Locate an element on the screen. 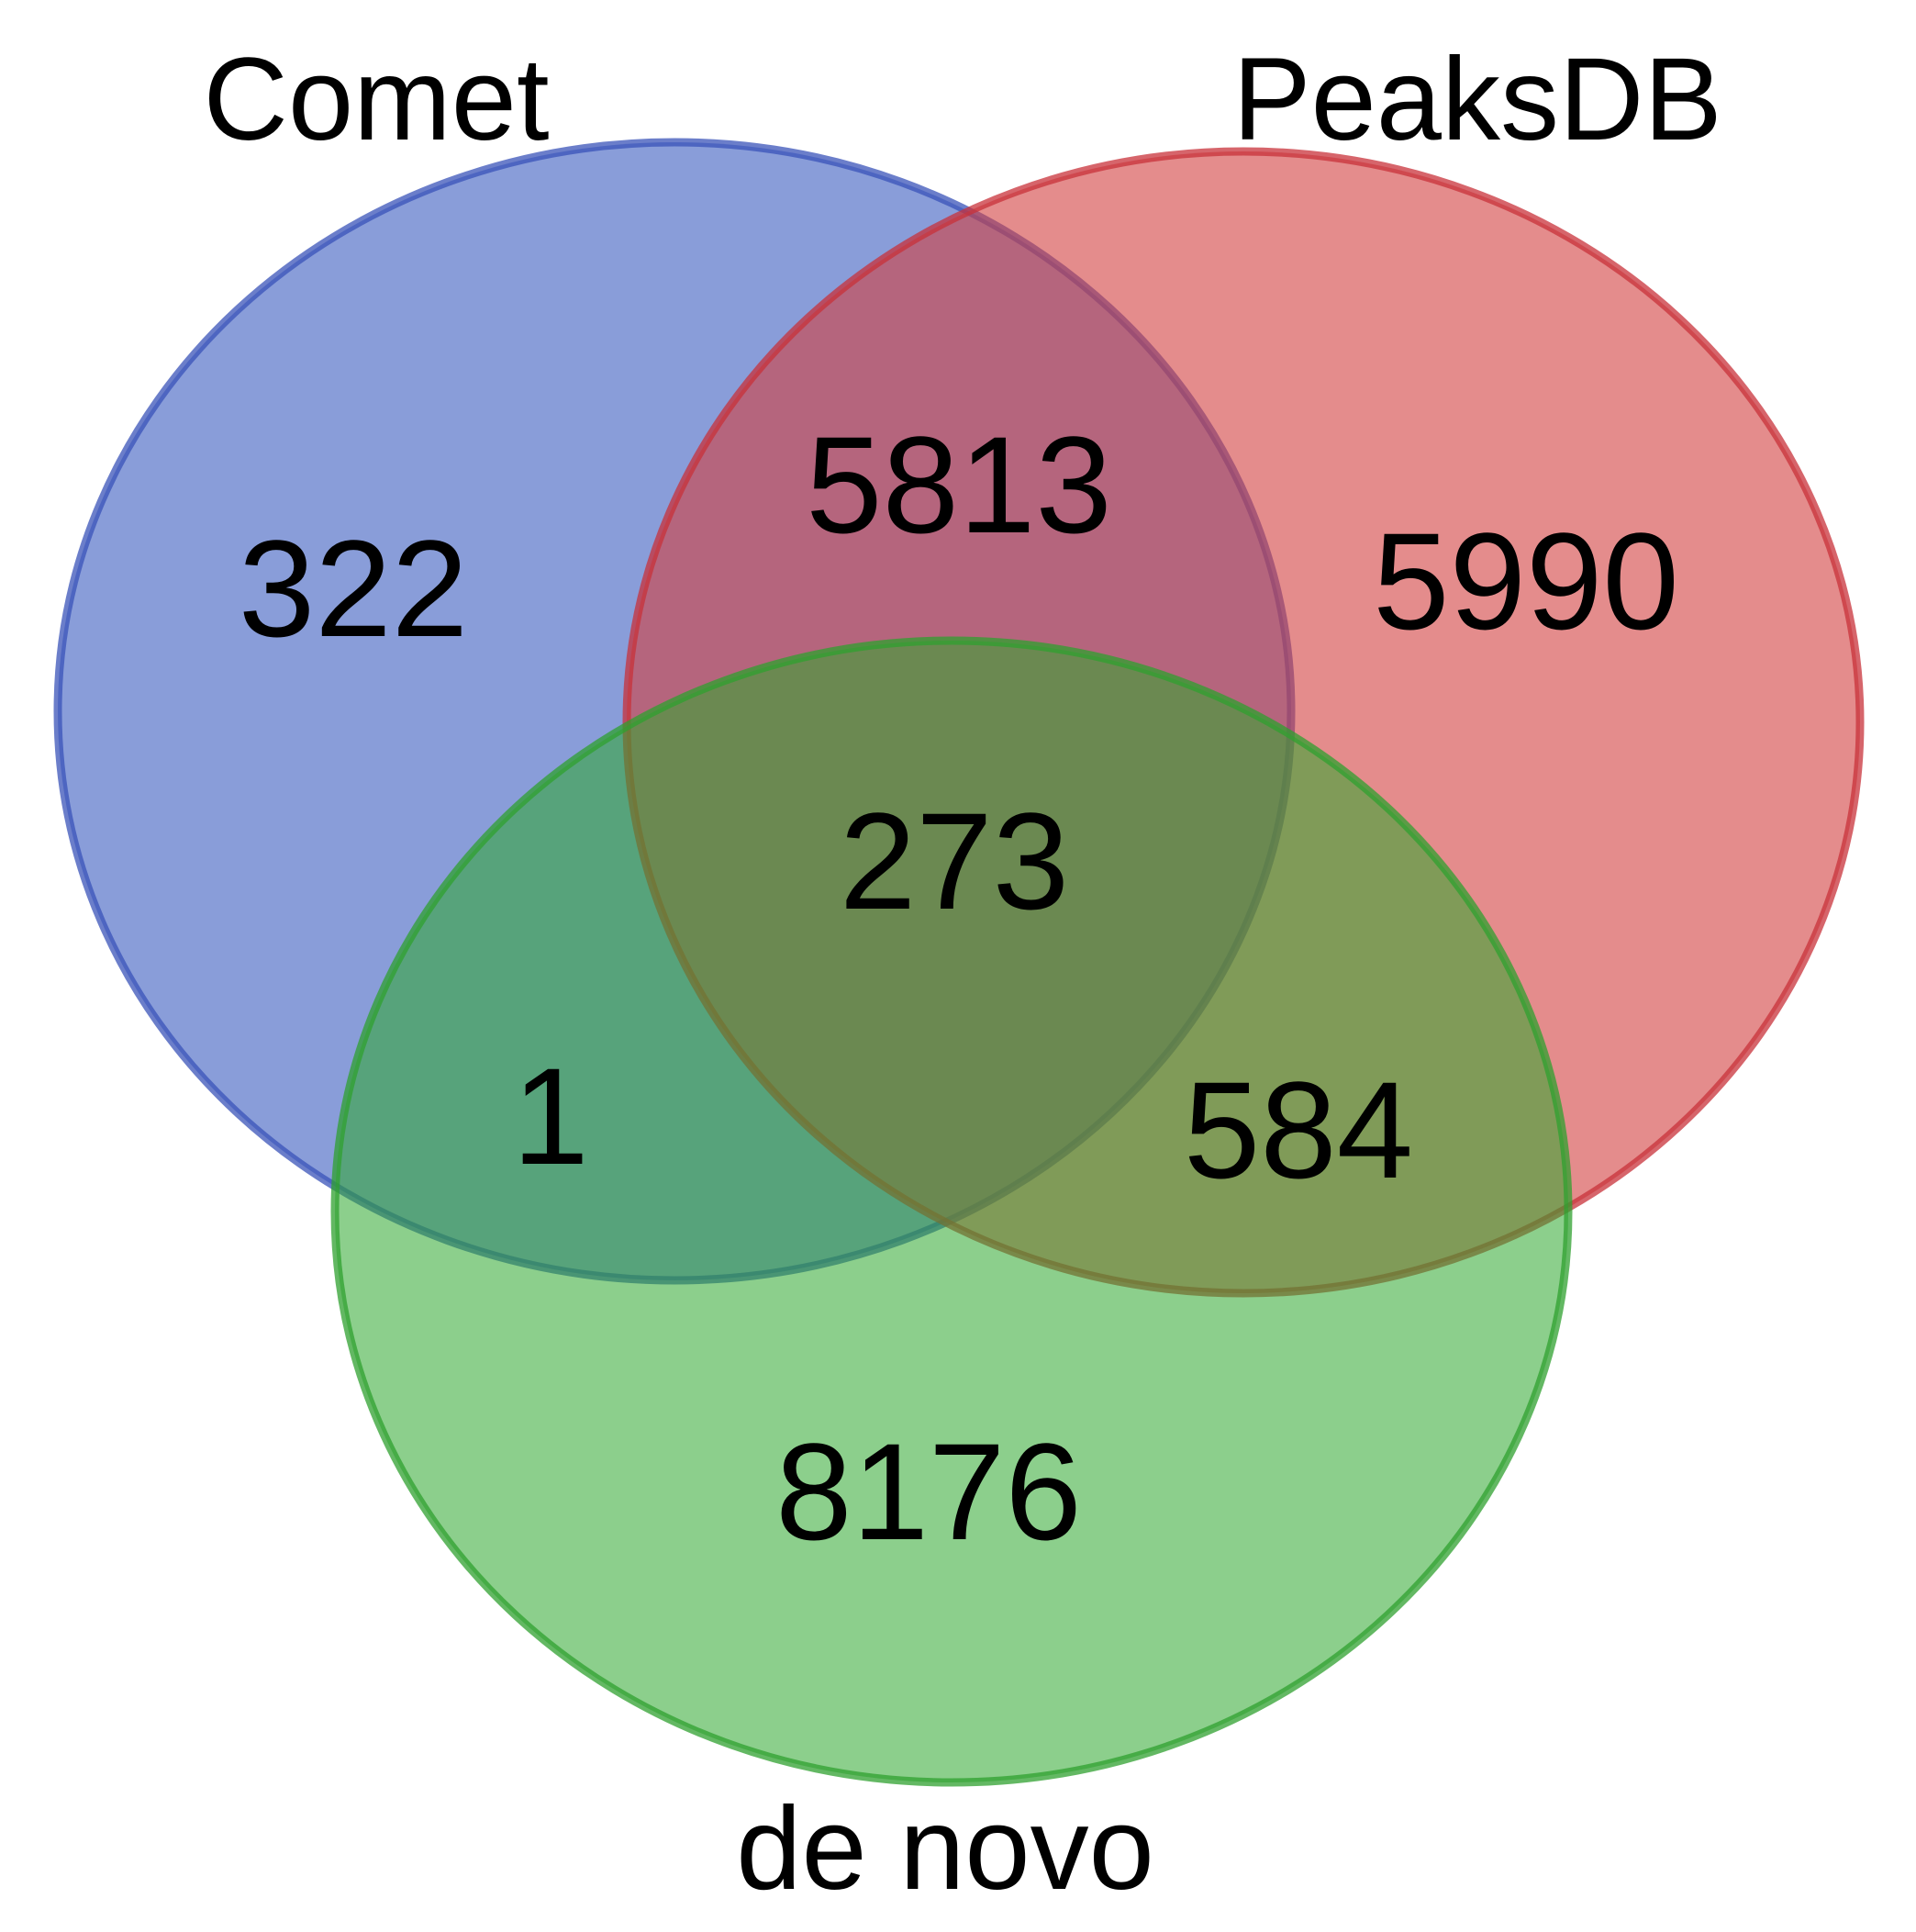 The width and height of the screenshot is (1916, 1932). set-label-denovo: de novo is located at coordinates (945, 1849).